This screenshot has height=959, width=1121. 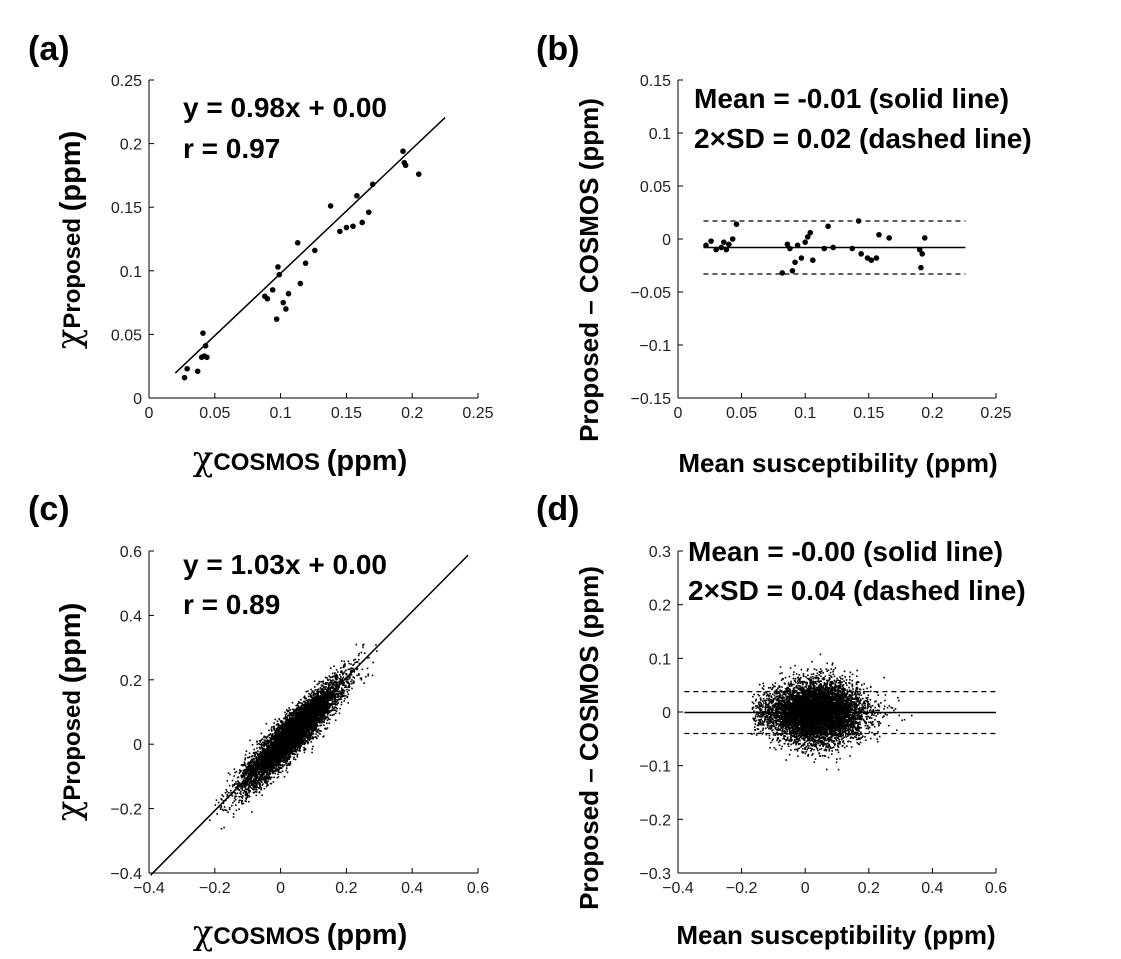 What do you see at coordinates (557, 49) in the screenshot?
I see `panel-label: (b)` at bounding box center [557, 49].